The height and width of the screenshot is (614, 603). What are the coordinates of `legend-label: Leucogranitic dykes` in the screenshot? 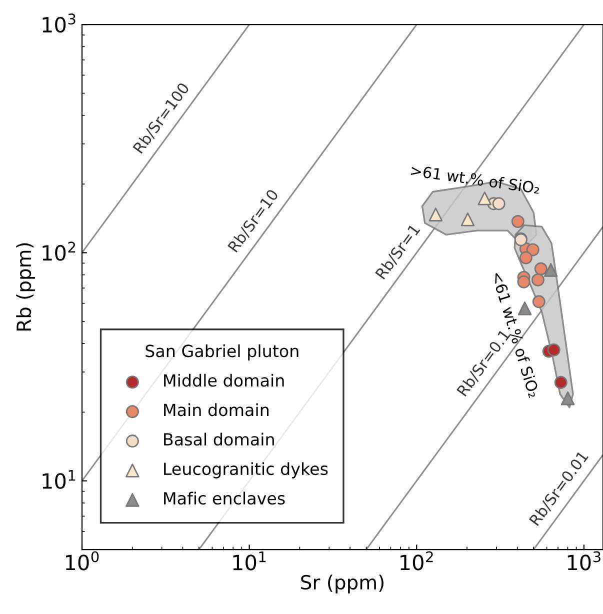 It's located at (246, 470).